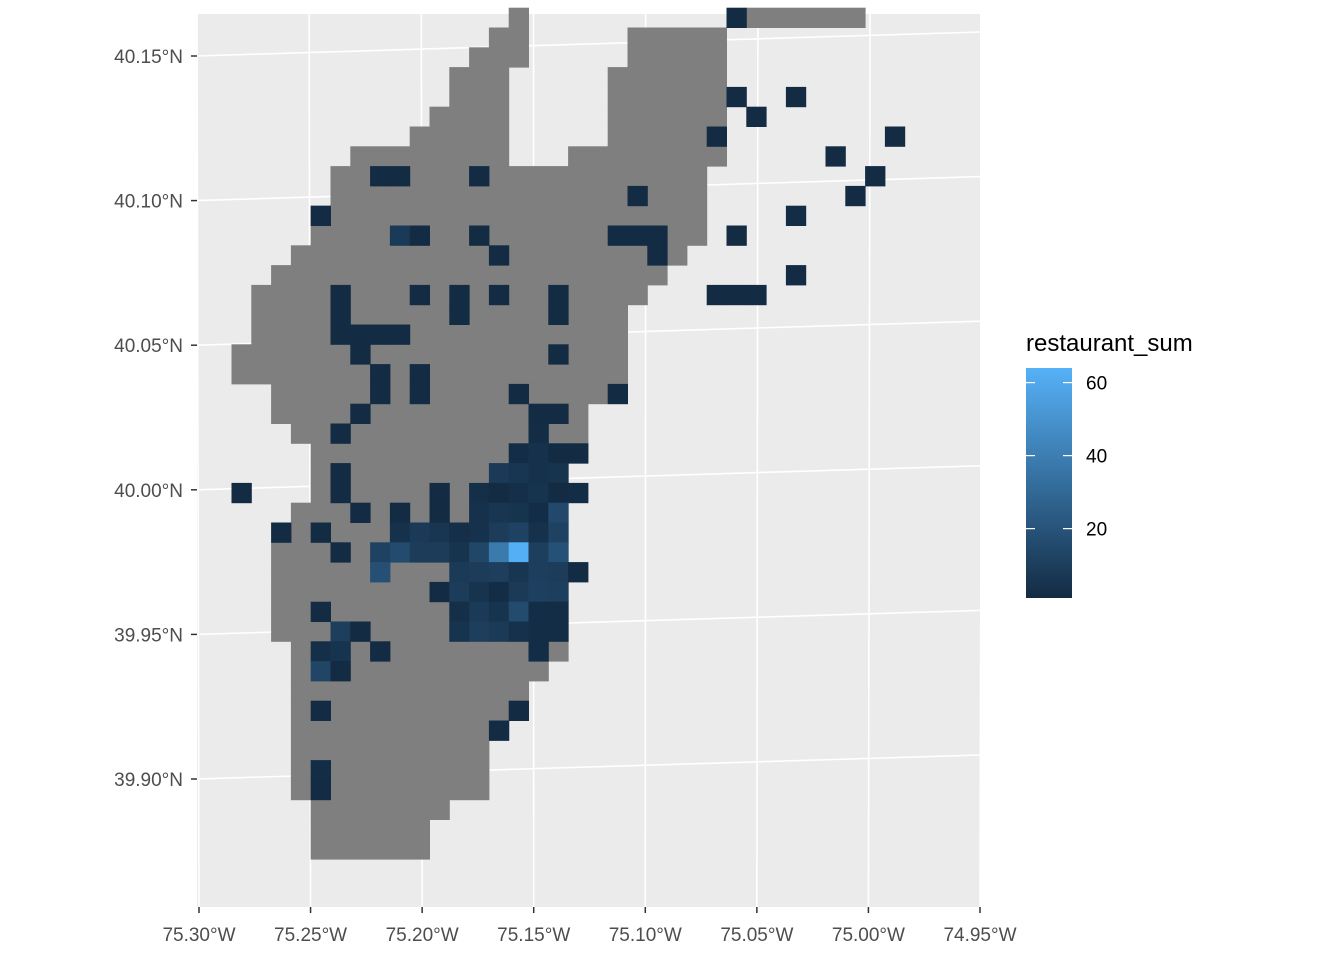 Image resolution: width=1344 pixels, height=960 pixels. Describe the element at coordinates (148, 202) in the screenshot. I see `y-tick-label: 40.10°N` at that location.